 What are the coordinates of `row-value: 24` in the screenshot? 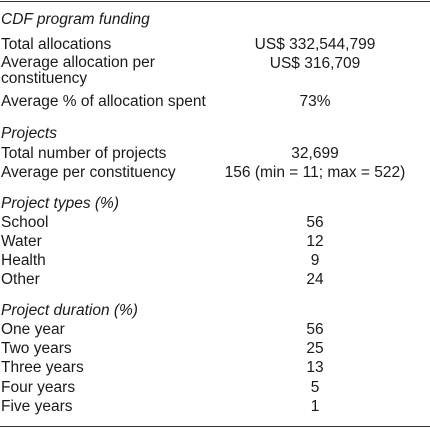 It's located at (315, 279).